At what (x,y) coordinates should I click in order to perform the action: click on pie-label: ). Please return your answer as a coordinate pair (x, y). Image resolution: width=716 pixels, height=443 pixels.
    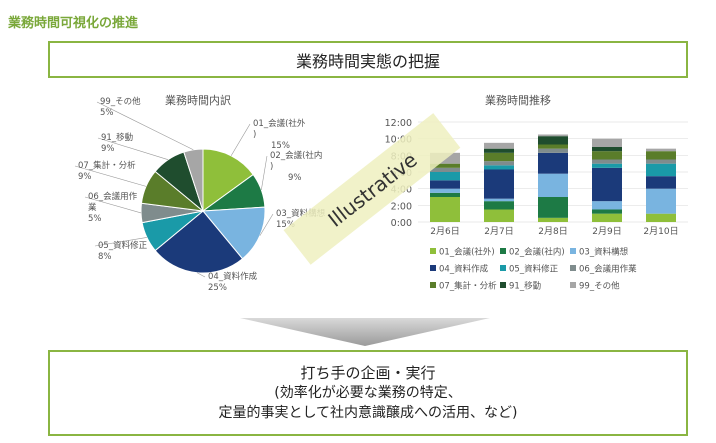
    Looking at the image, I should click on (271, 167).